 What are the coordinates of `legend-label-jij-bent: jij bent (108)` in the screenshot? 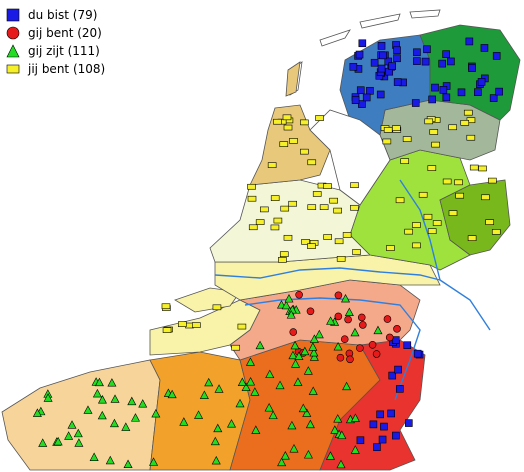 It's located at (67, 69).